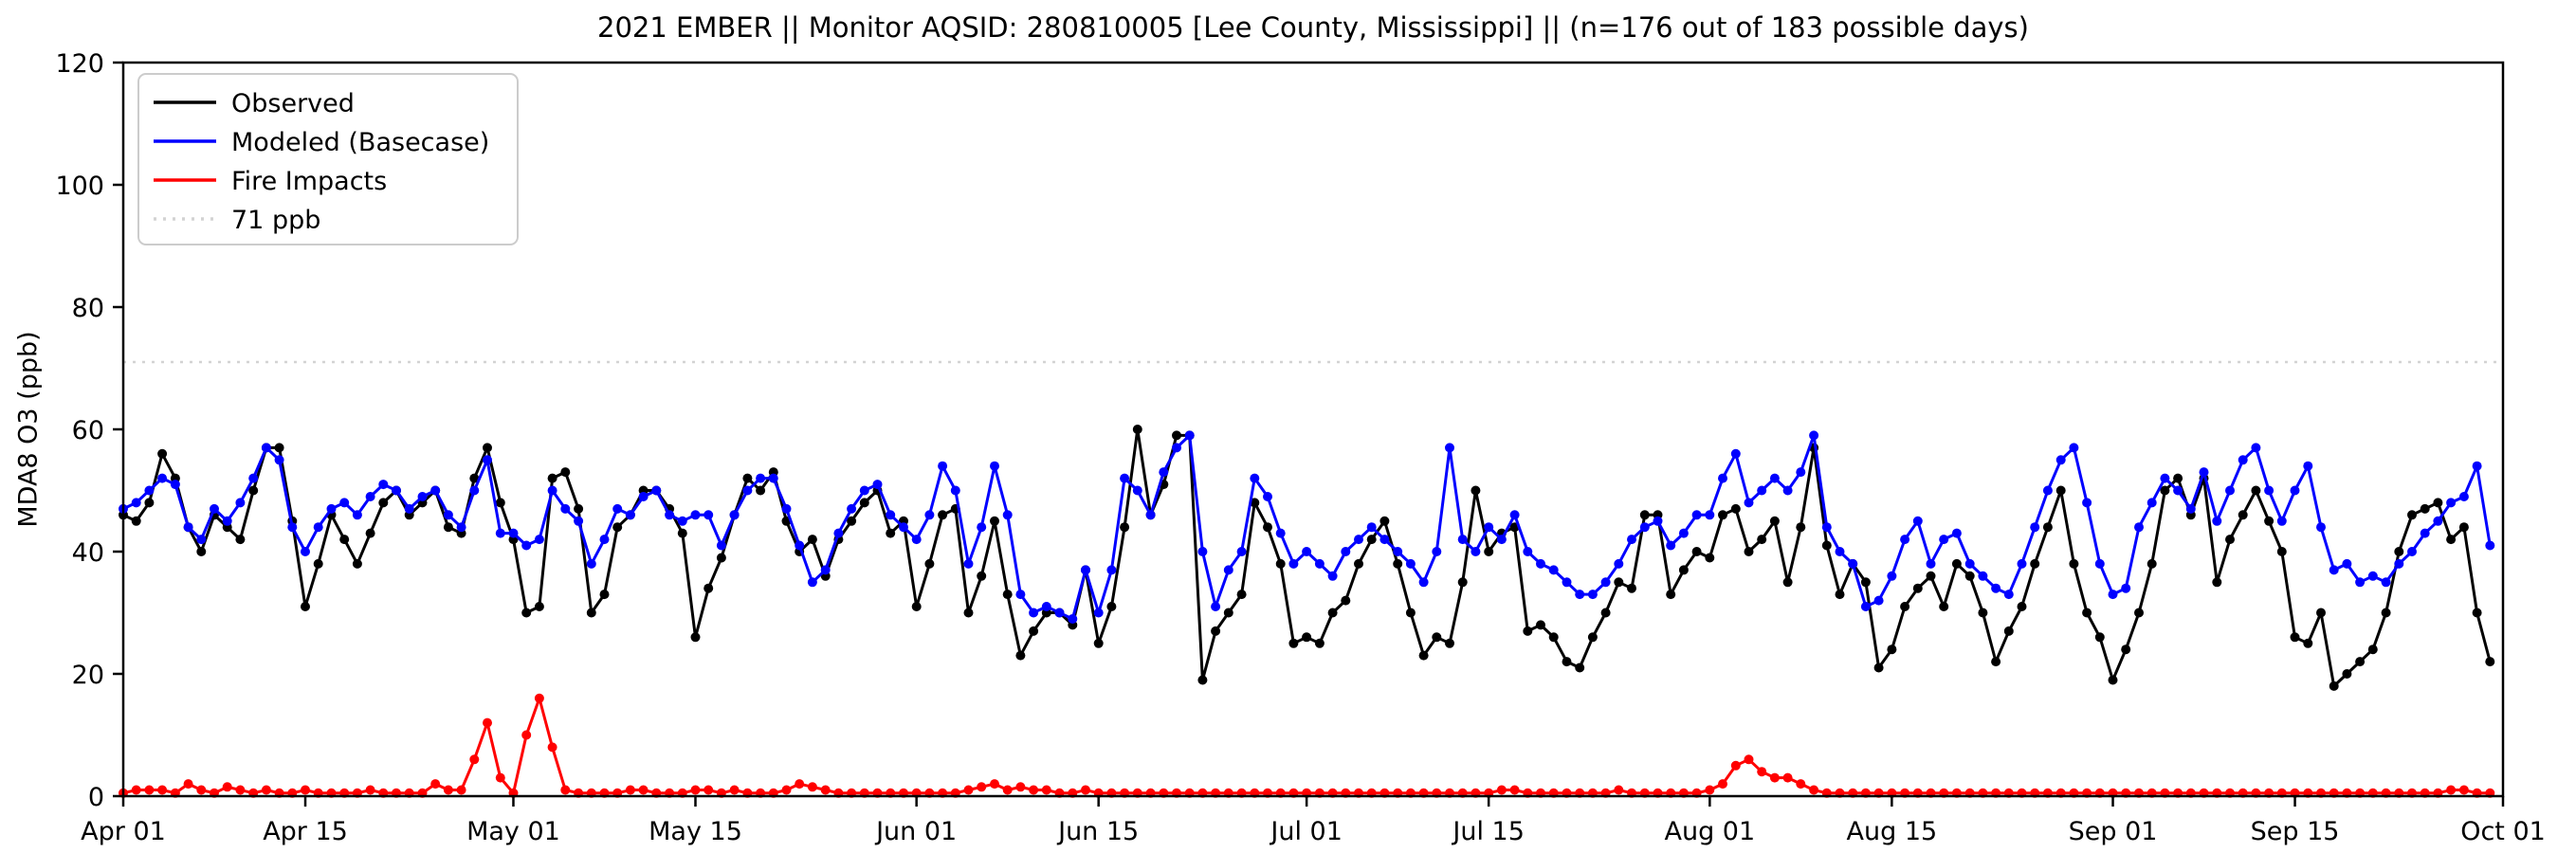 This screenshot has width=2576, height=853. I want to click on y-tick-label: 80, so click(88, 308).